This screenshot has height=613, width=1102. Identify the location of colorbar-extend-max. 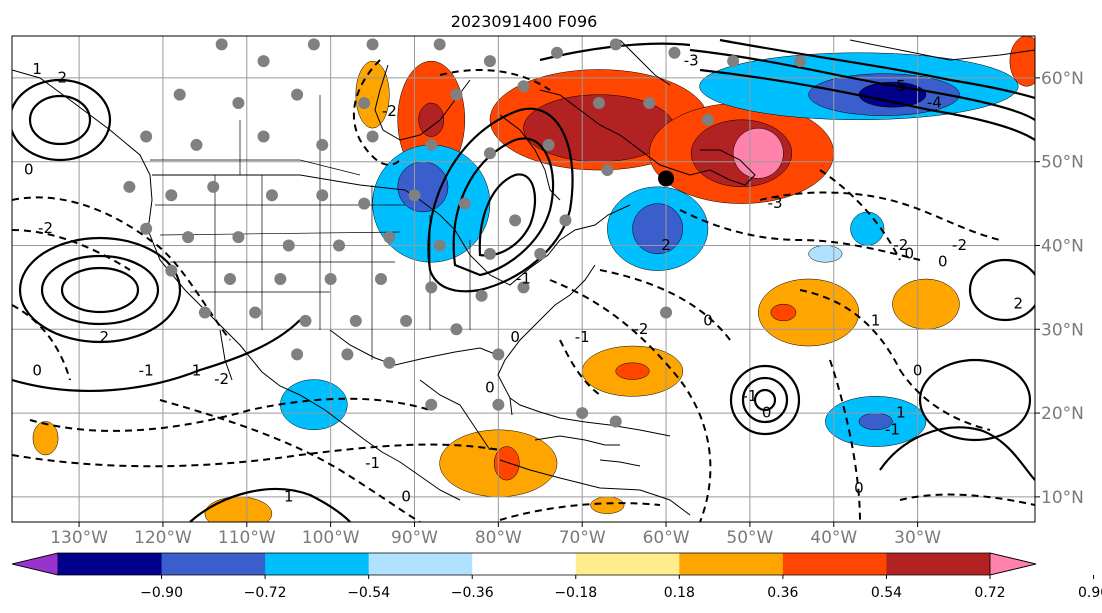
(1013, 564).